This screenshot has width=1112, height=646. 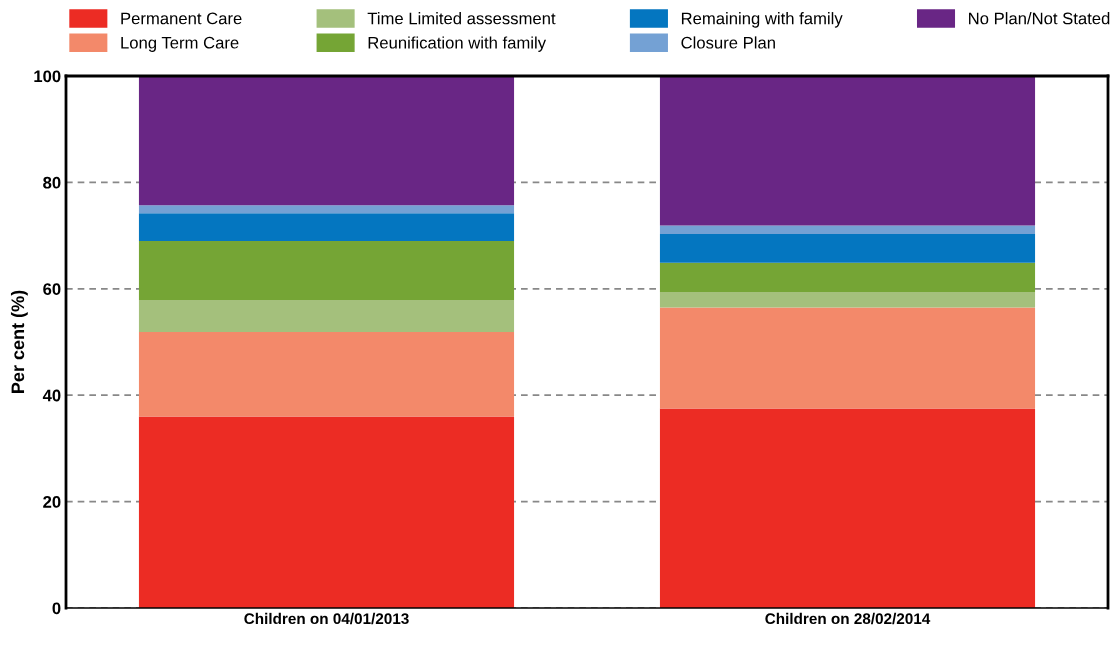 What do you see at coordinates (762, 20) in the screenshot?
I see `legend-label: Remaining with family` at bounding box center [762, 20].